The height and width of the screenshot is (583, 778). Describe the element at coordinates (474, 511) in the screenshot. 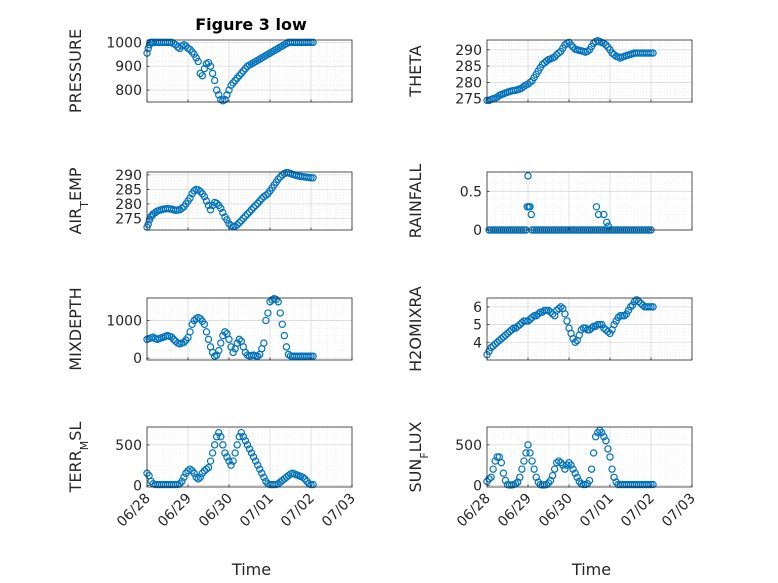

I see `x-tick-label: 06/28` at that location.